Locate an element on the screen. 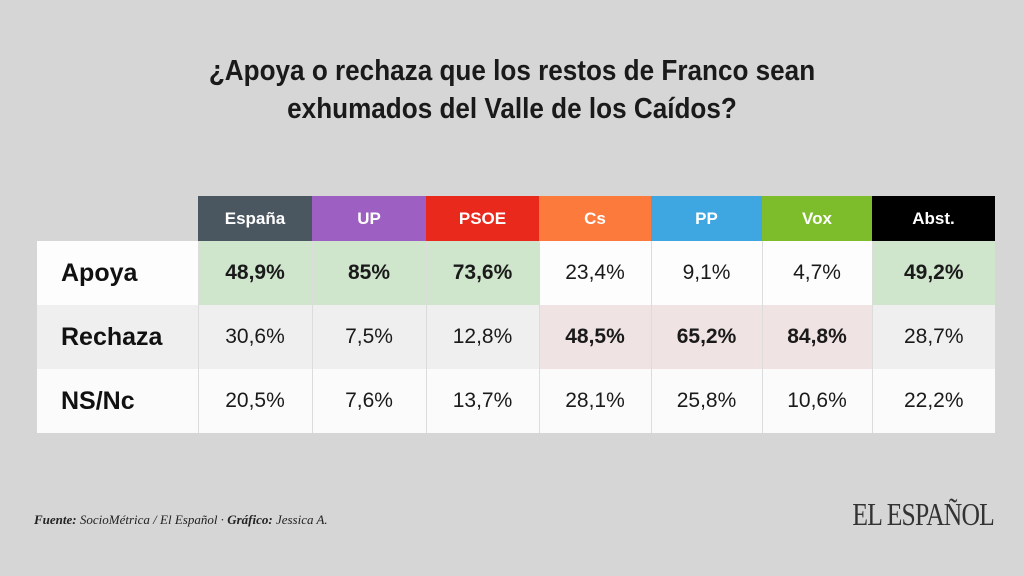  title-line-2: exhumados del Valle de los Caídos? is located at coordinates (512, 109).